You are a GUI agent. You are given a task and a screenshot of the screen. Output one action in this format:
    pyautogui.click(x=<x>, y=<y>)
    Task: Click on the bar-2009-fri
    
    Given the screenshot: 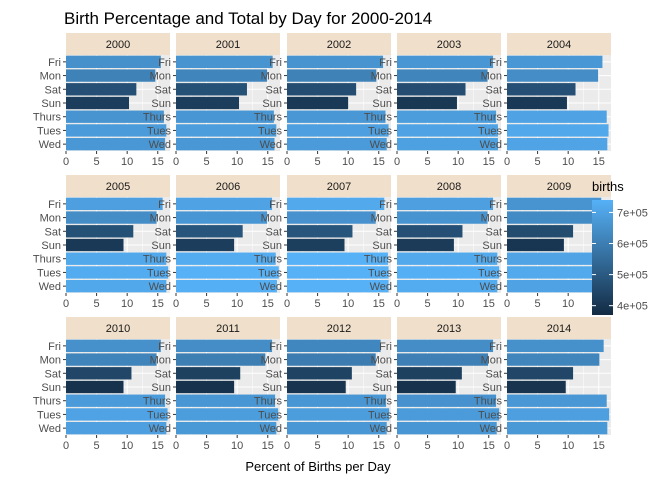 What is the action you would take?
    pyautogui.click(x=554, y=204)
    